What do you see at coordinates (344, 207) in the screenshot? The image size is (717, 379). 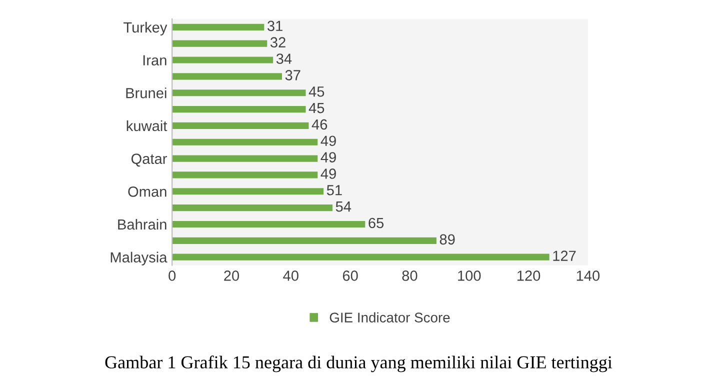 I see `data-label: 54` at bounding box center [344, 207].